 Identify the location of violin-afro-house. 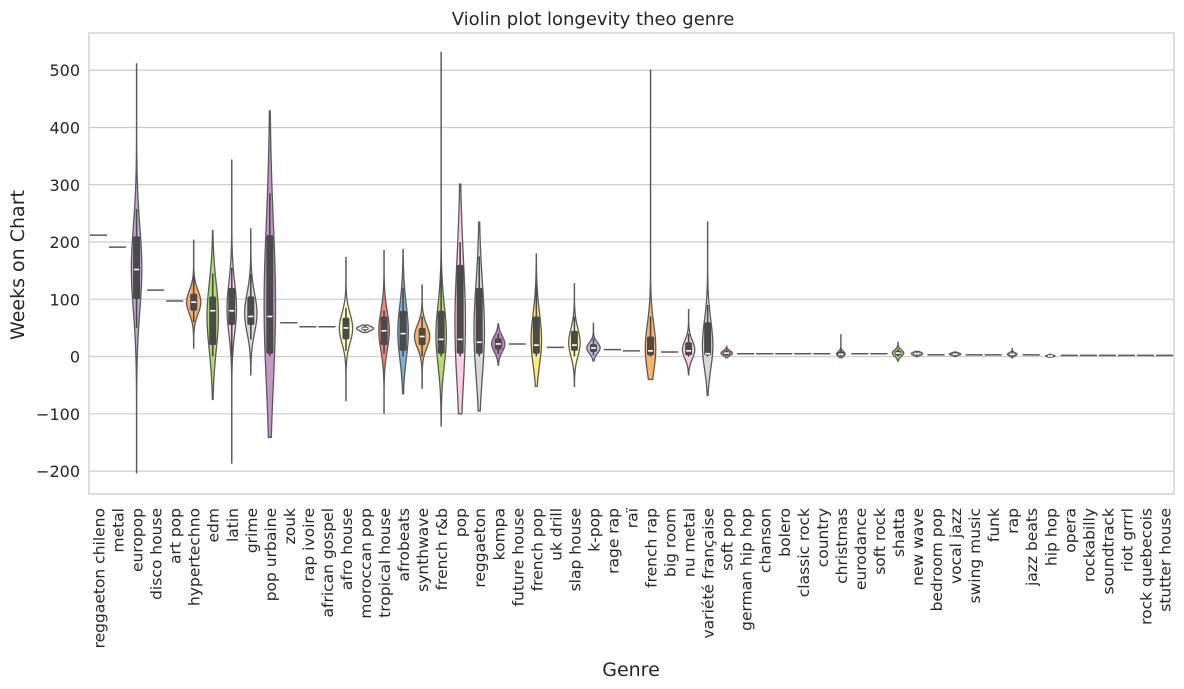
(346, 329).